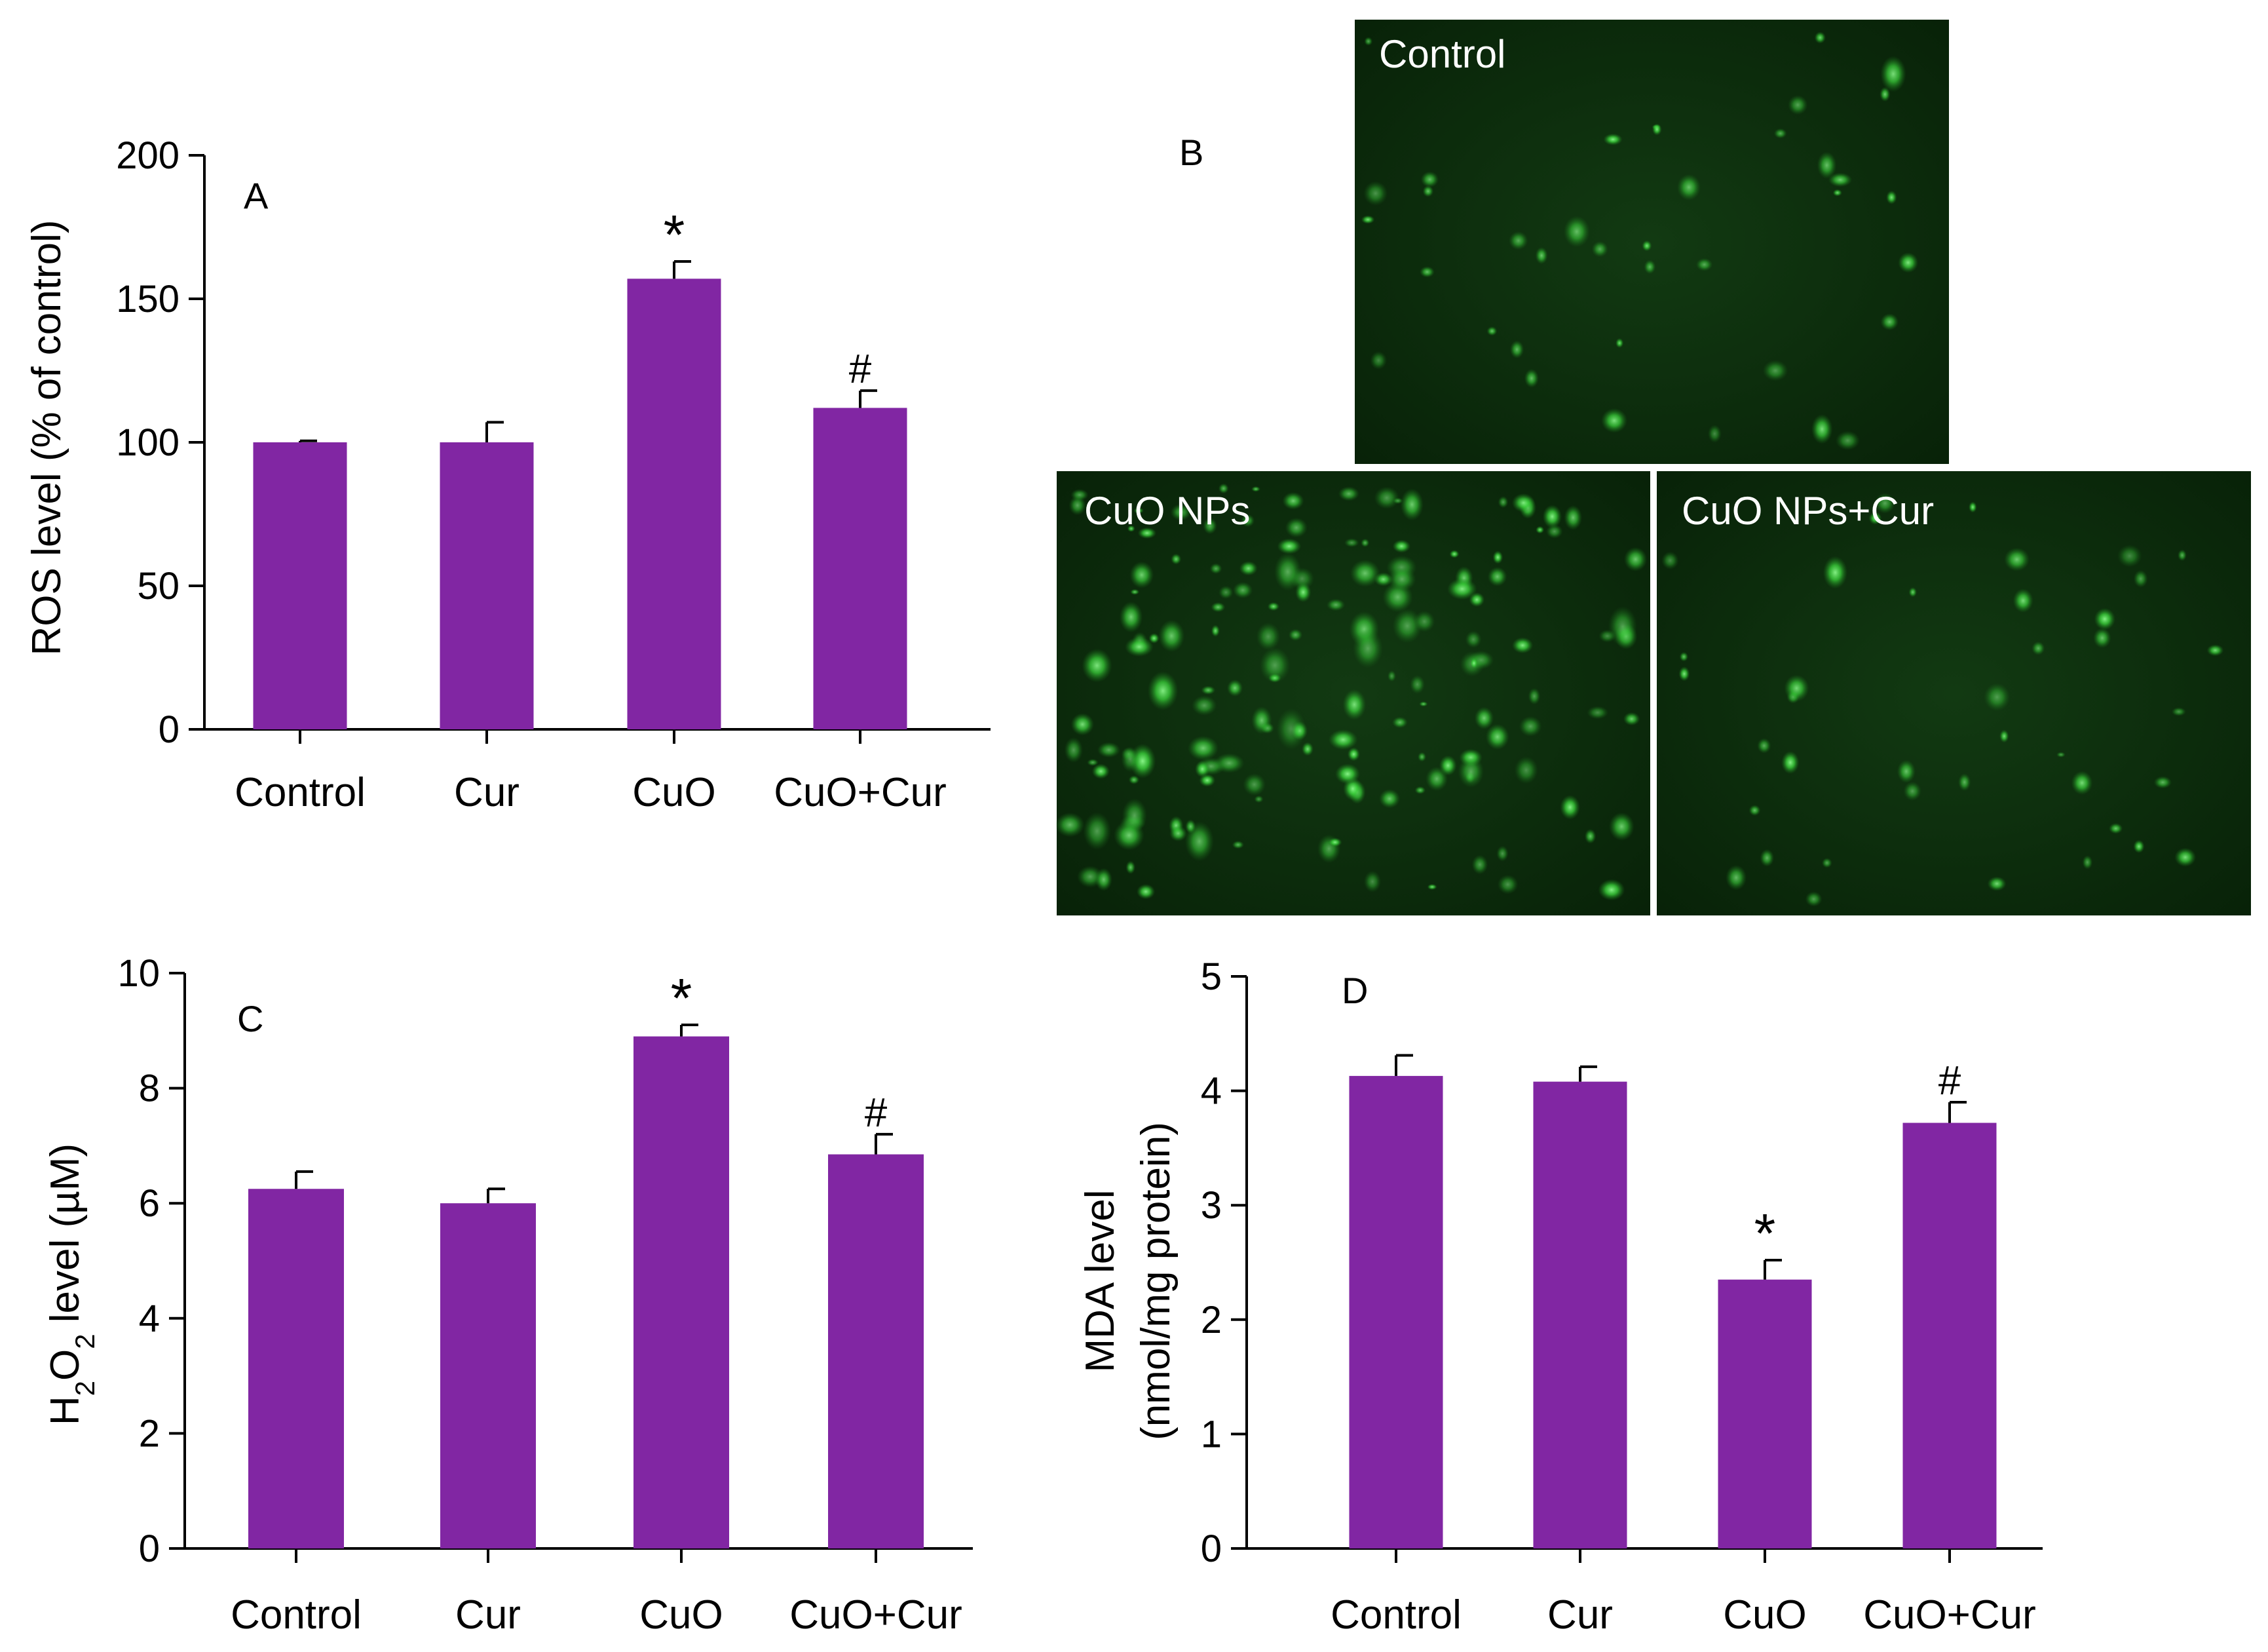  I want to click on y-tick-label: 2, so click(1212, 1320).